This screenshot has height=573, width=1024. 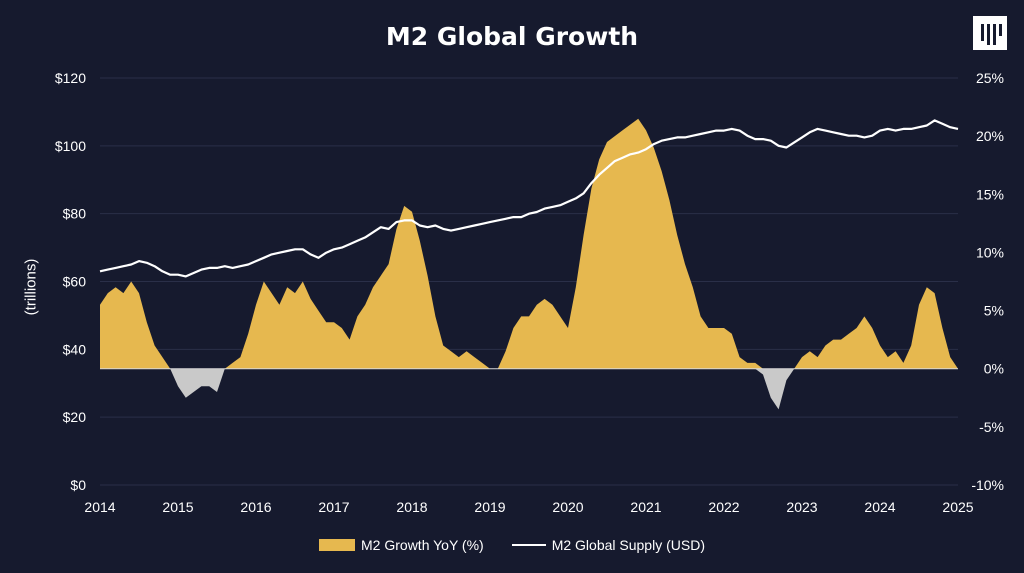 What do you see at coordinates (75, 214) in the screenshot?
I see `y-left-tick-label: $80` at bounding box center [75, 214].